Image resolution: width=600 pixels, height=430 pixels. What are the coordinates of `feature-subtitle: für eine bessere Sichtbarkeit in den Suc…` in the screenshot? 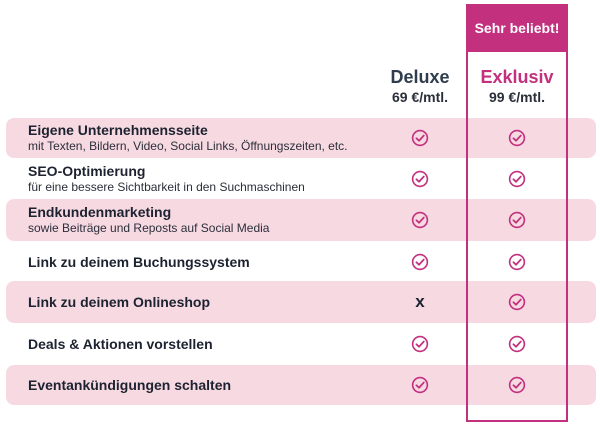 It's located at (166, 187).